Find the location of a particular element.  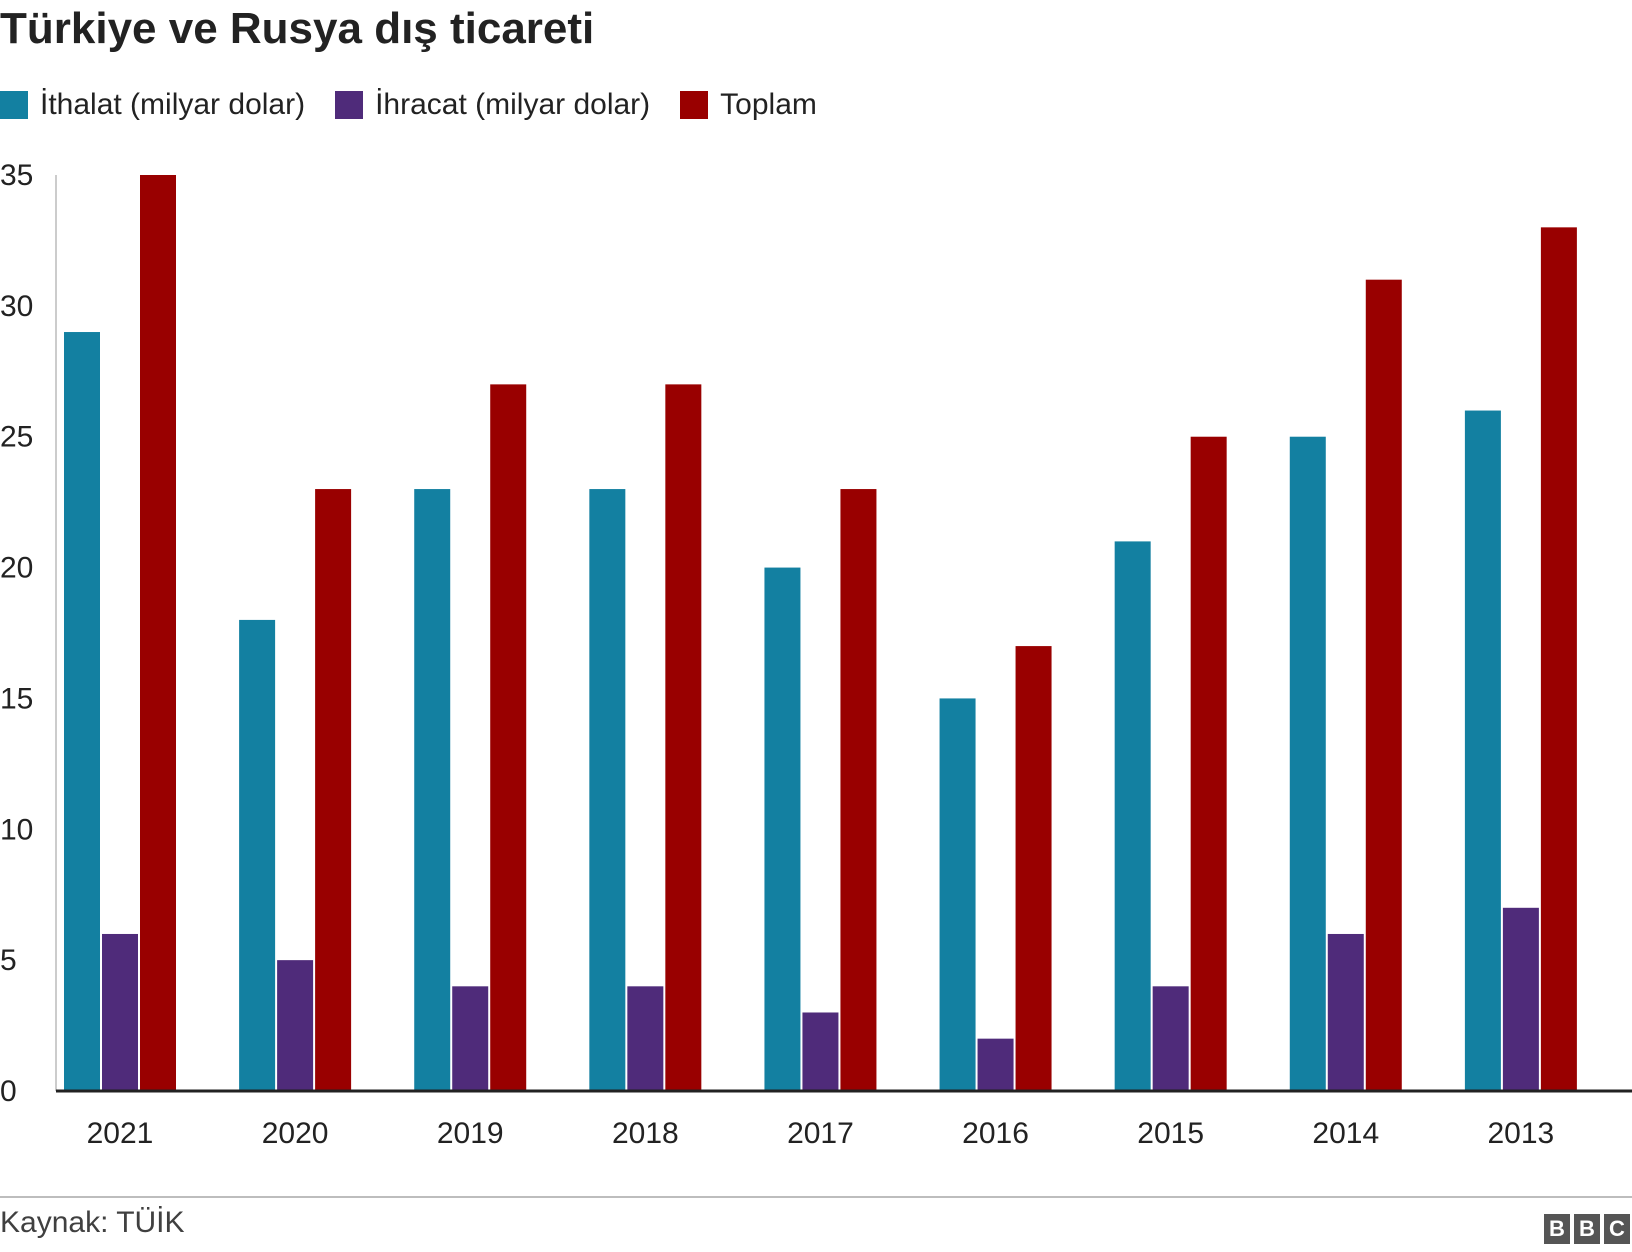

y-tick-label: 30 is located at coordinates (16, 306).